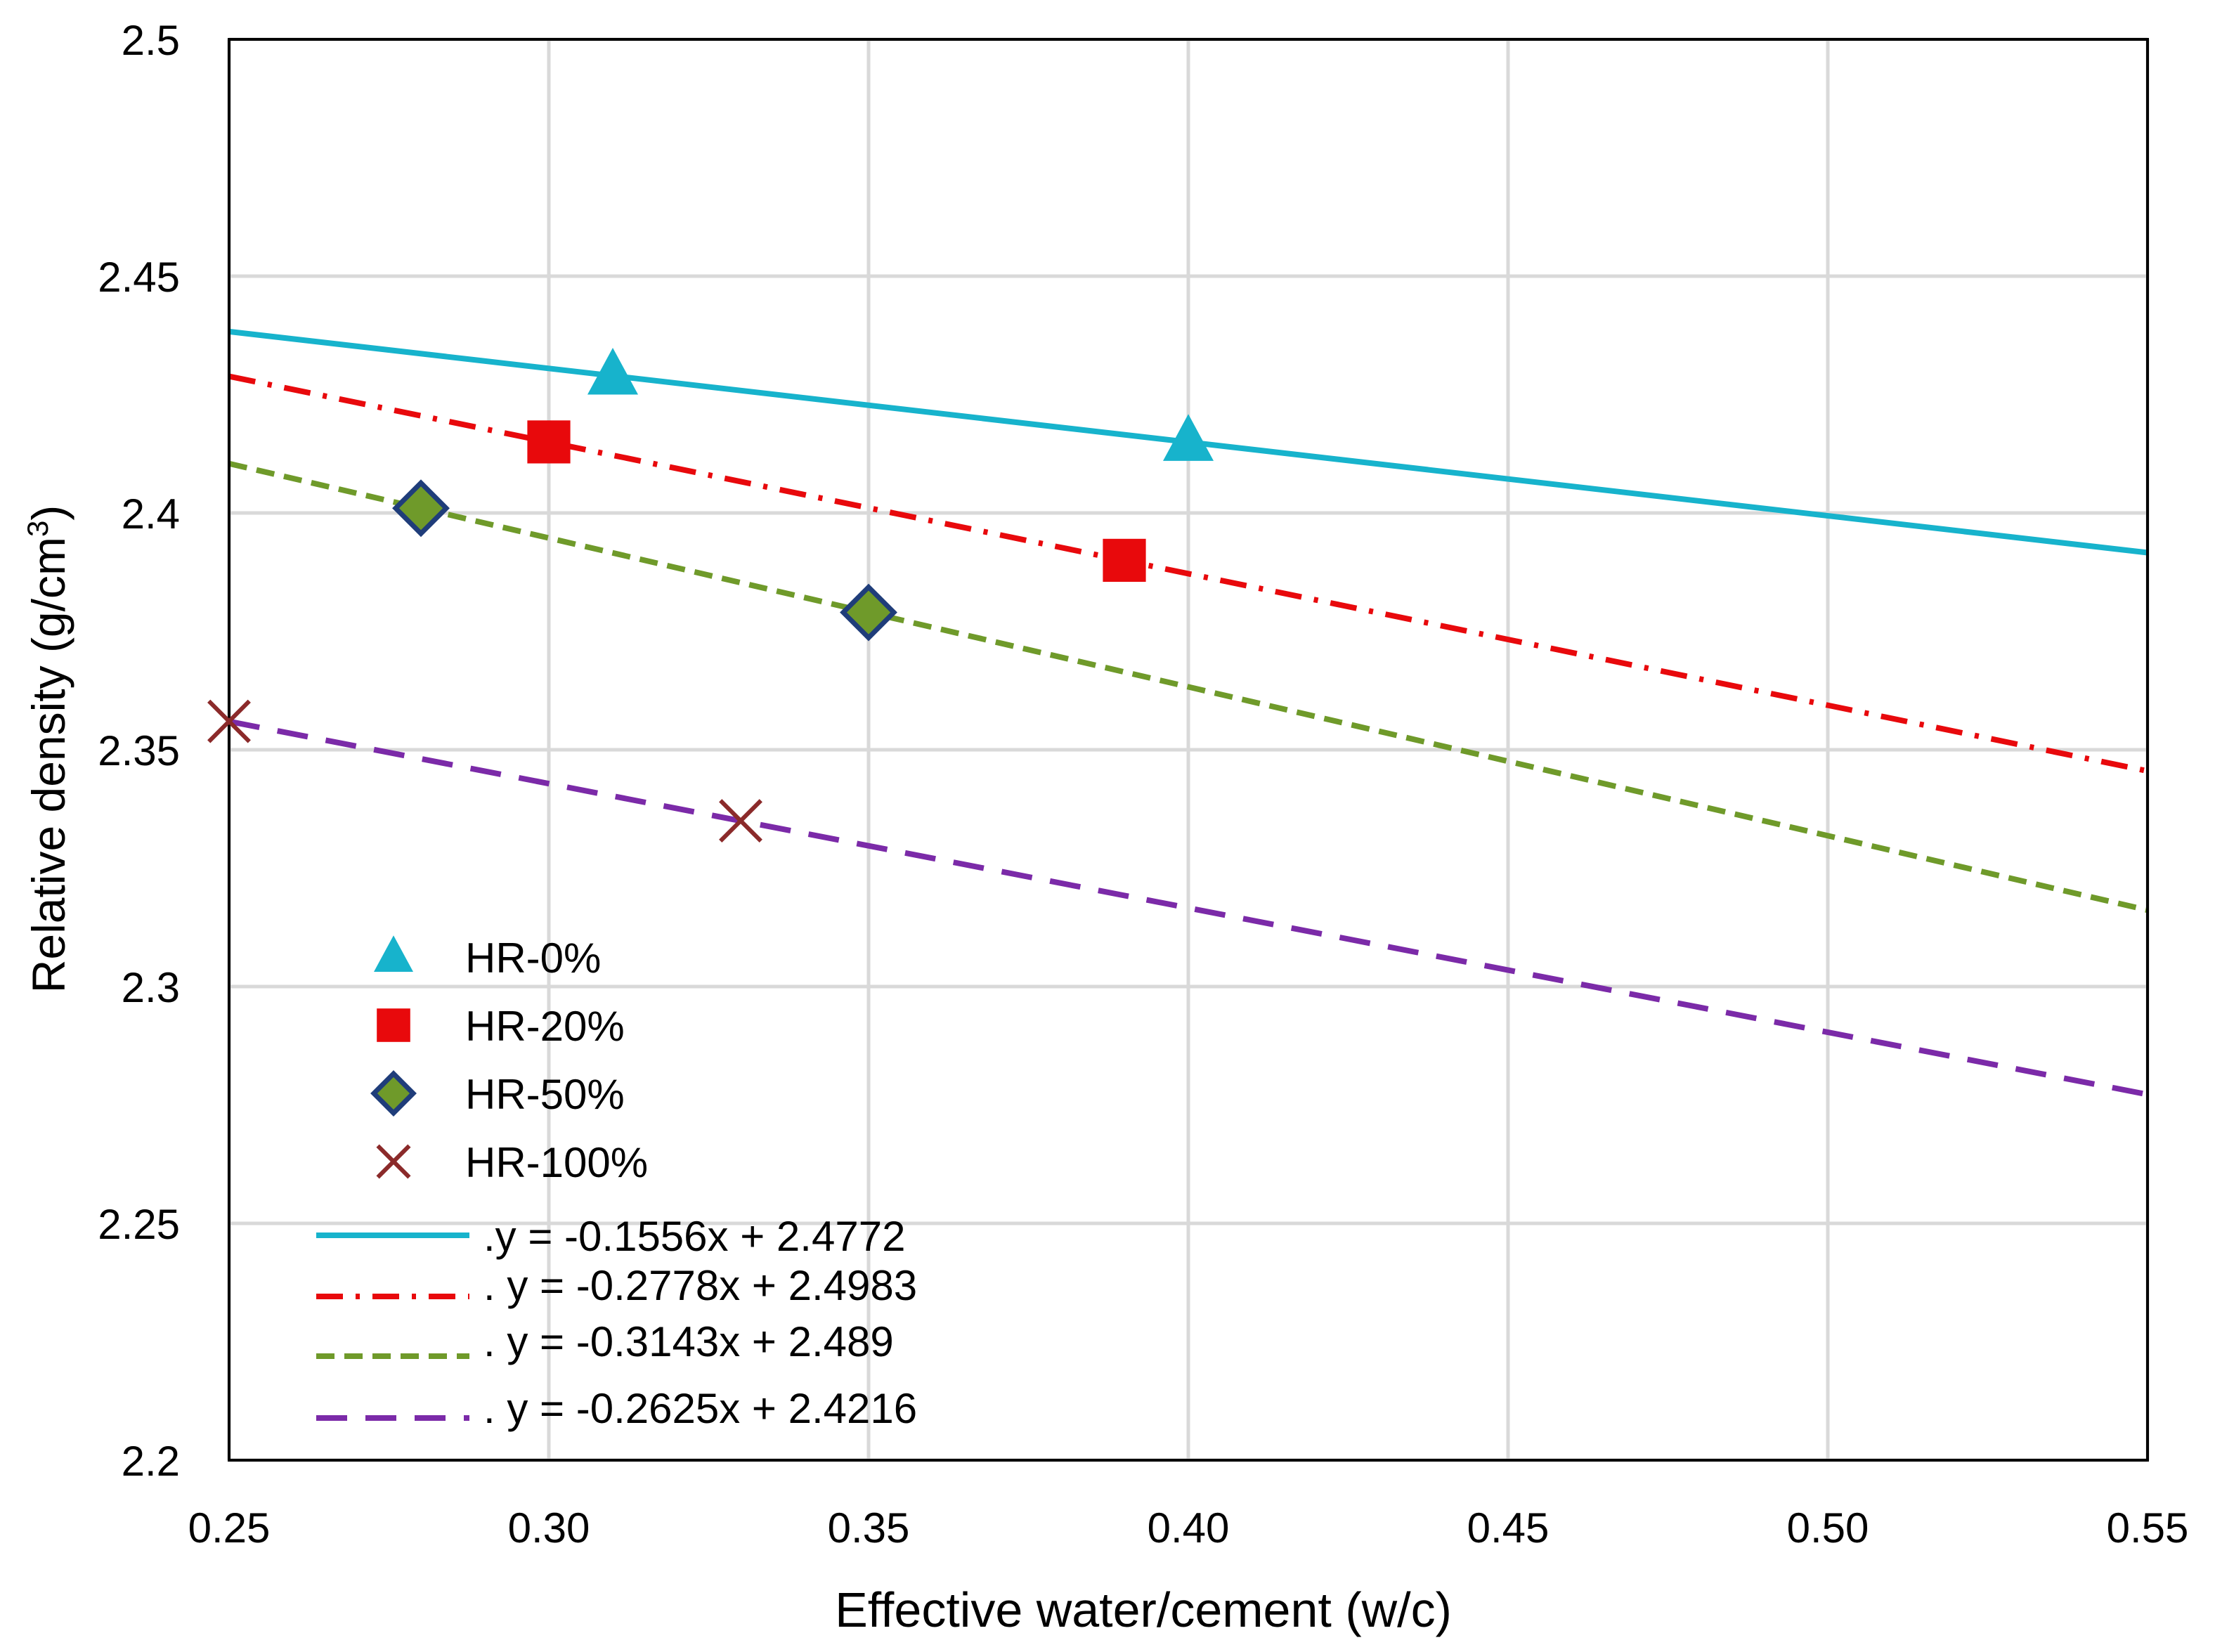  I want to click on legend-equation-3: . y = -0.2625x + 2.4216, so click(700, 1408).